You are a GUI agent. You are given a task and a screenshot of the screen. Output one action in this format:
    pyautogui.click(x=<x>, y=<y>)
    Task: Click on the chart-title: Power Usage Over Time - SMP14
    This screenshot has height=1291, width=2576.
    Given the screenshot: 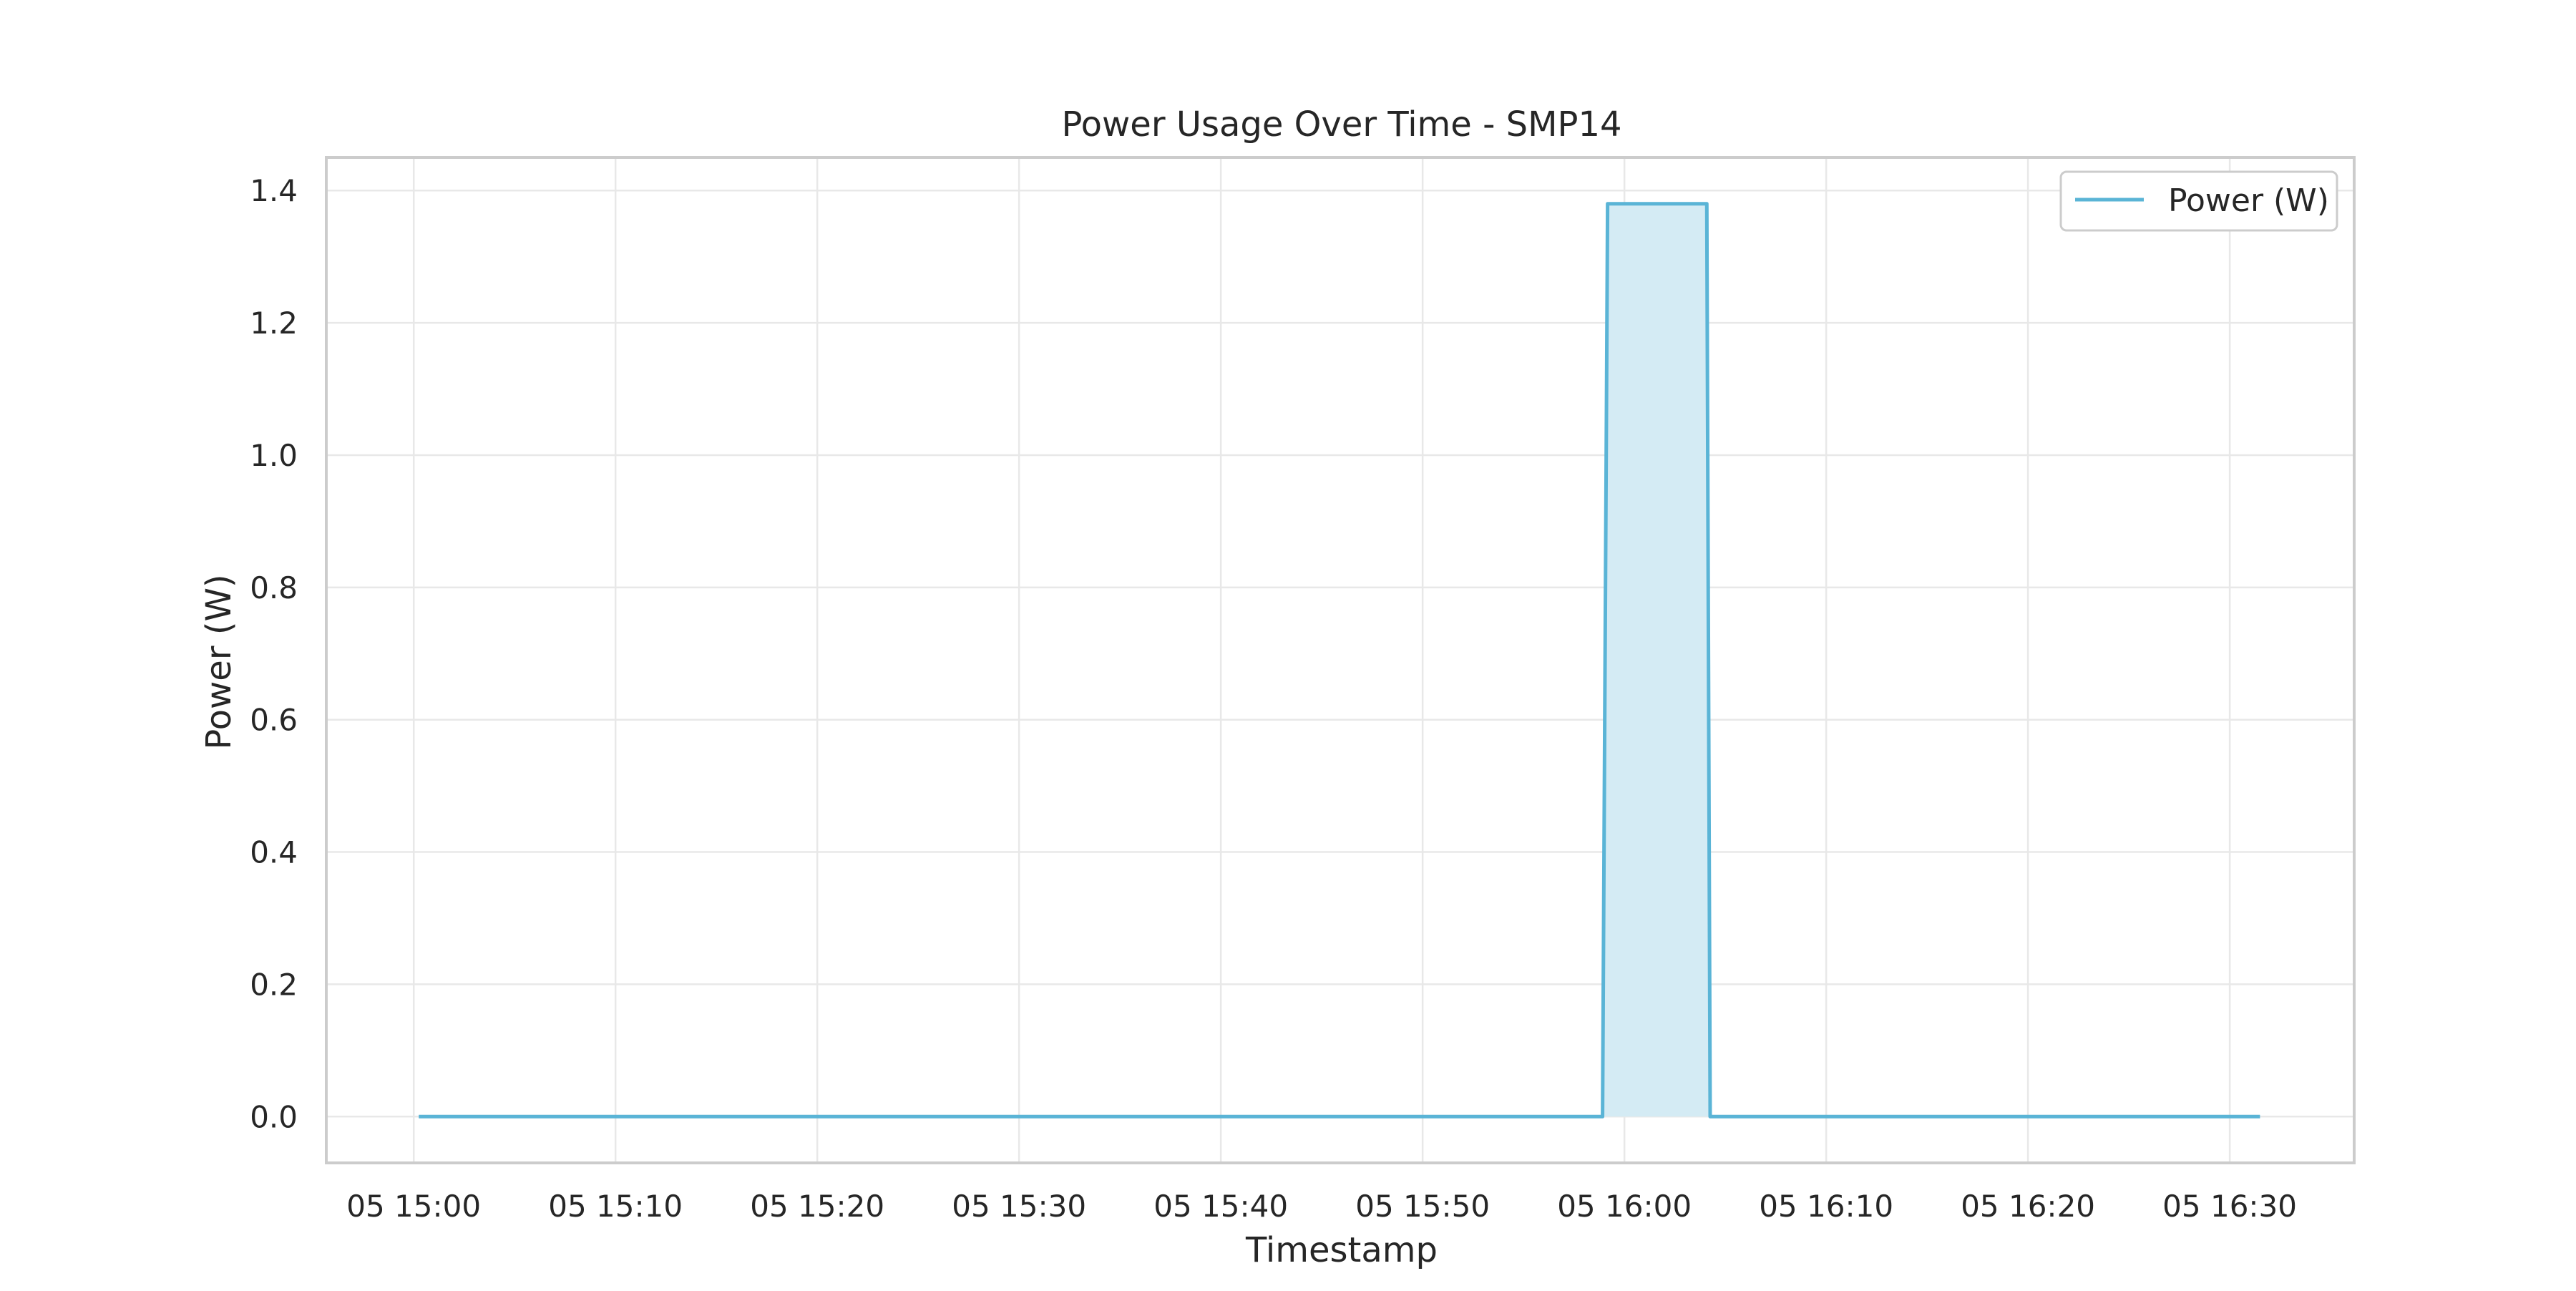 What is the action you would take?
    pyautogui.click(x=1341, y=124)
    